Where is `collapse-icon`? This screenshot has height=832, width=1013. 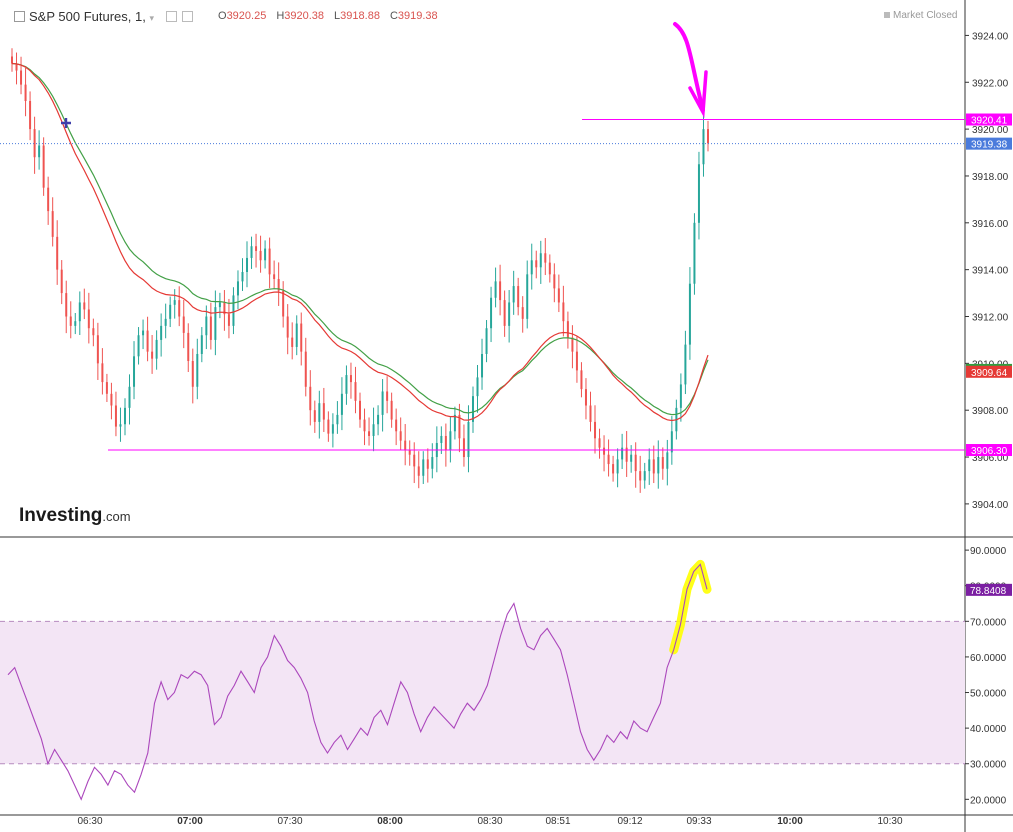
collapse-icon is located at coordinates (19, 16).